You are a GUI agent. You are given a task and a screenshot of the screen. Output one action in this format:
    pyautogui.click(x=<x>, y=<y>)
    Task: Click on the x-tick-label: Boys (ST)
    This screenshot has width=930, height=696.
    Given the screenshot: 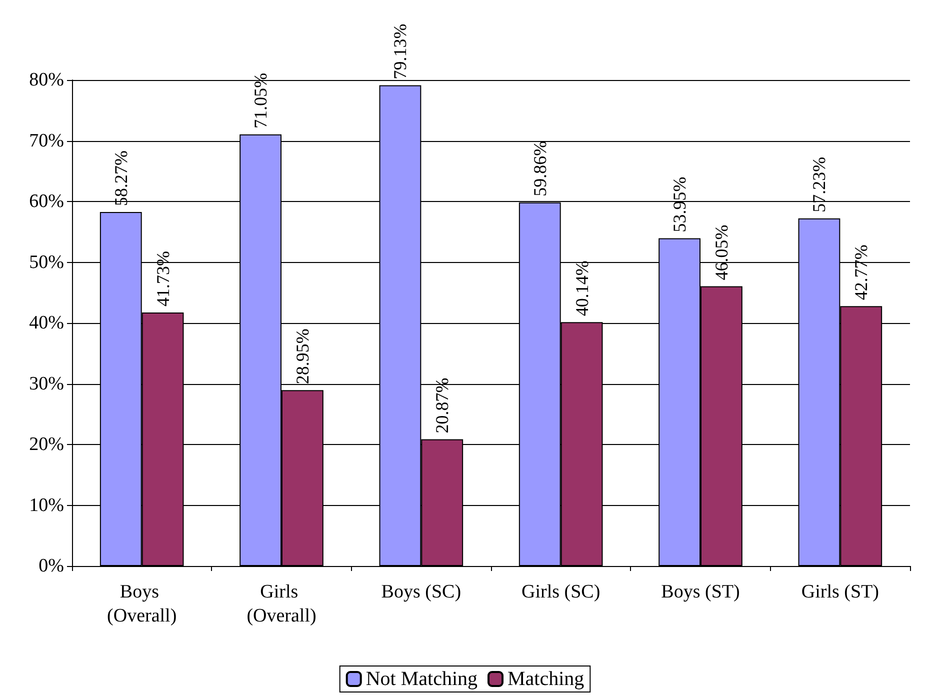 What is the action you would take?
    pyautogui.click(x=700, y=592)
    